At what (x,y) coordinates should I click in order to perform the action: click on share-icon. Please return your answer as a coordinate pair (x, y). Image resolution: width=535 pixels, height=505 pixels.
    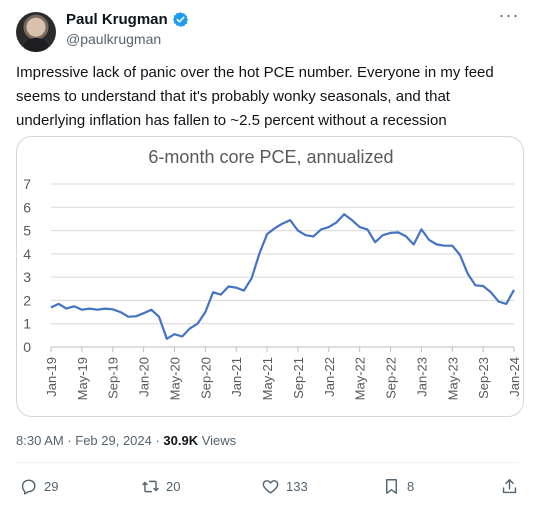
    Looking at the image, I should click on (509, 485).